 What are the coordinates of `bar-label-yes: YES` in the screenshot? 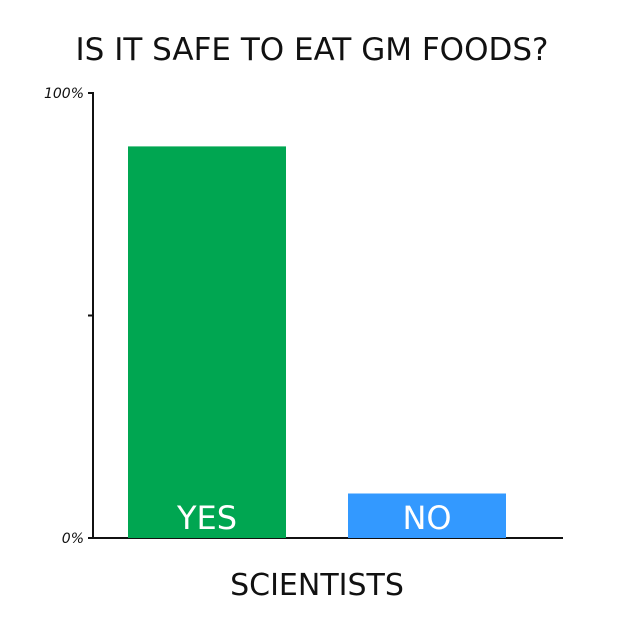 It's located at (206, 518).